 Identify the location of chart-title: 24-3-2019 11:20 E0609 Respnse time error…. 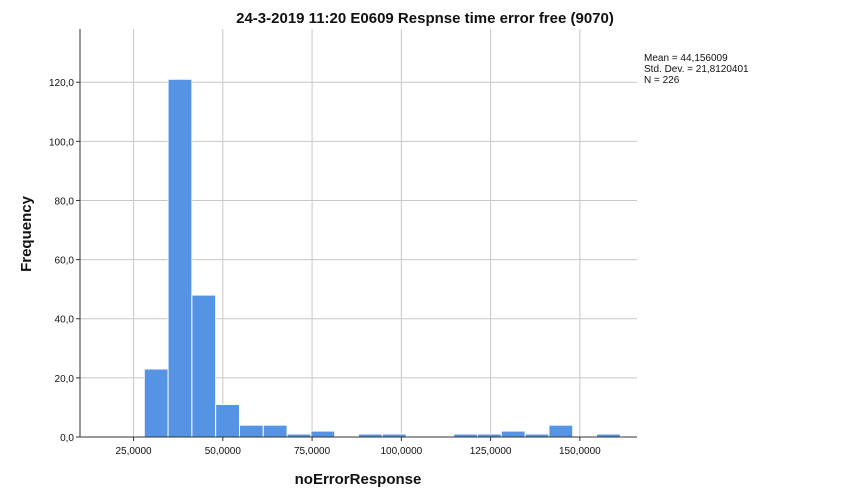
(425, 18).